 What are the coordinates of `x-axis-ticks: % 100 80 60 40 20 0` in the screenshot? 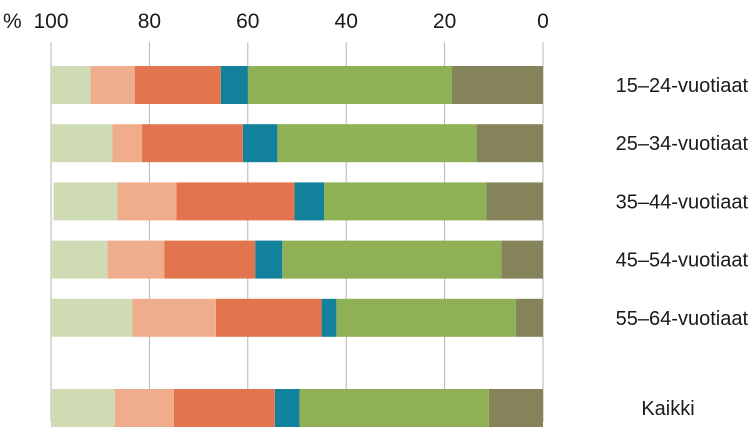 It's located at (276, 21).